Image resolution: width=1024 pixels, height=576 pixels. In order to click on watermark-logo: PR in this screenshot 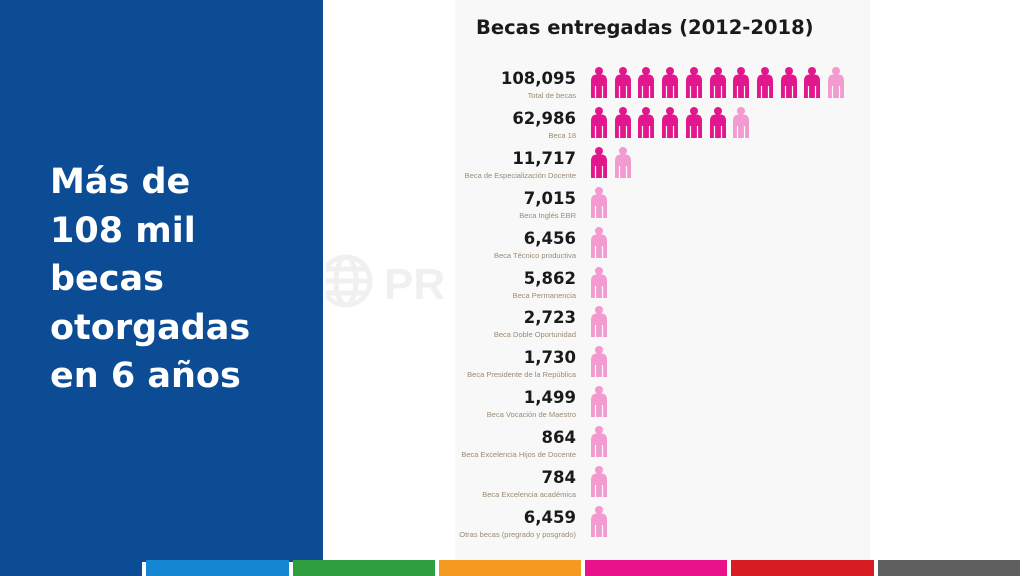, I will do `click(385, 281)`.